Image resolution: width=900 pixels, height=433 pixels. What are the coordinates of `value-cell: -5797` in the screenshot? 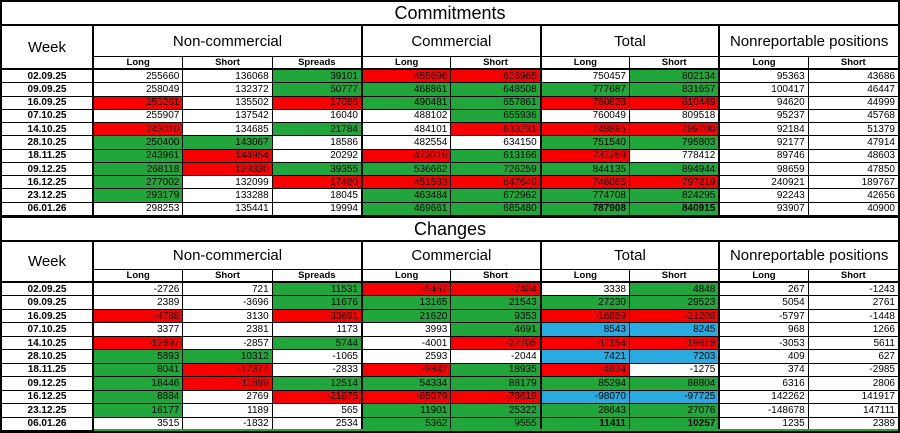 It's located at (764, 316).